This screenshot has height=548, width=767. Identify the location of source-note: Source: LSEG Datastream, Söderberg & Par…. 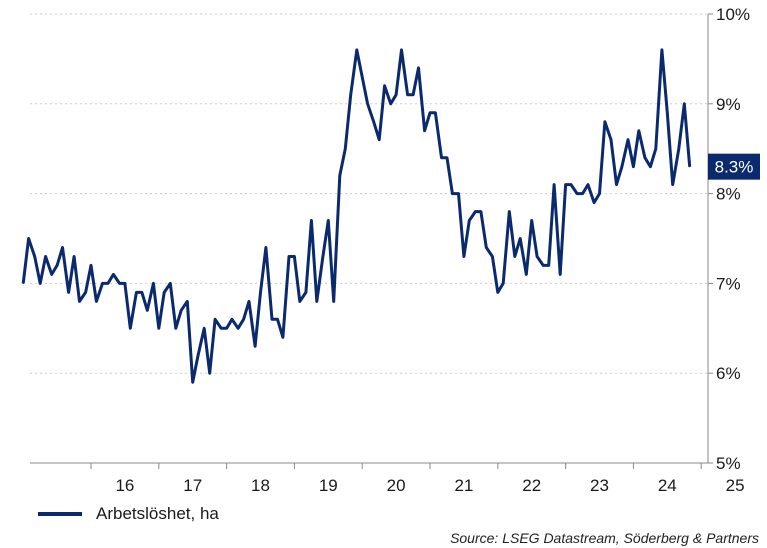
(604, 538).